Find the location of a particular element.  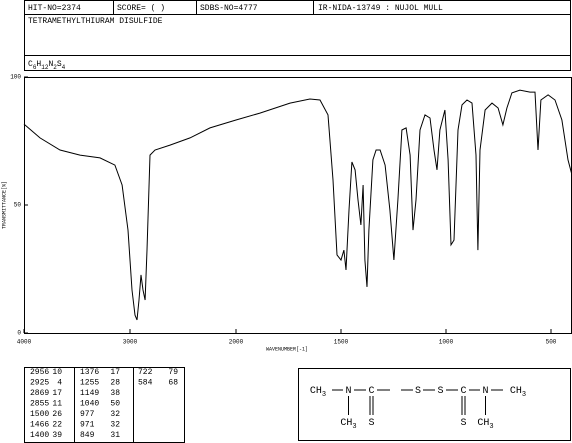

peak-transmittance: 79 is located at coordinates (173, 372).